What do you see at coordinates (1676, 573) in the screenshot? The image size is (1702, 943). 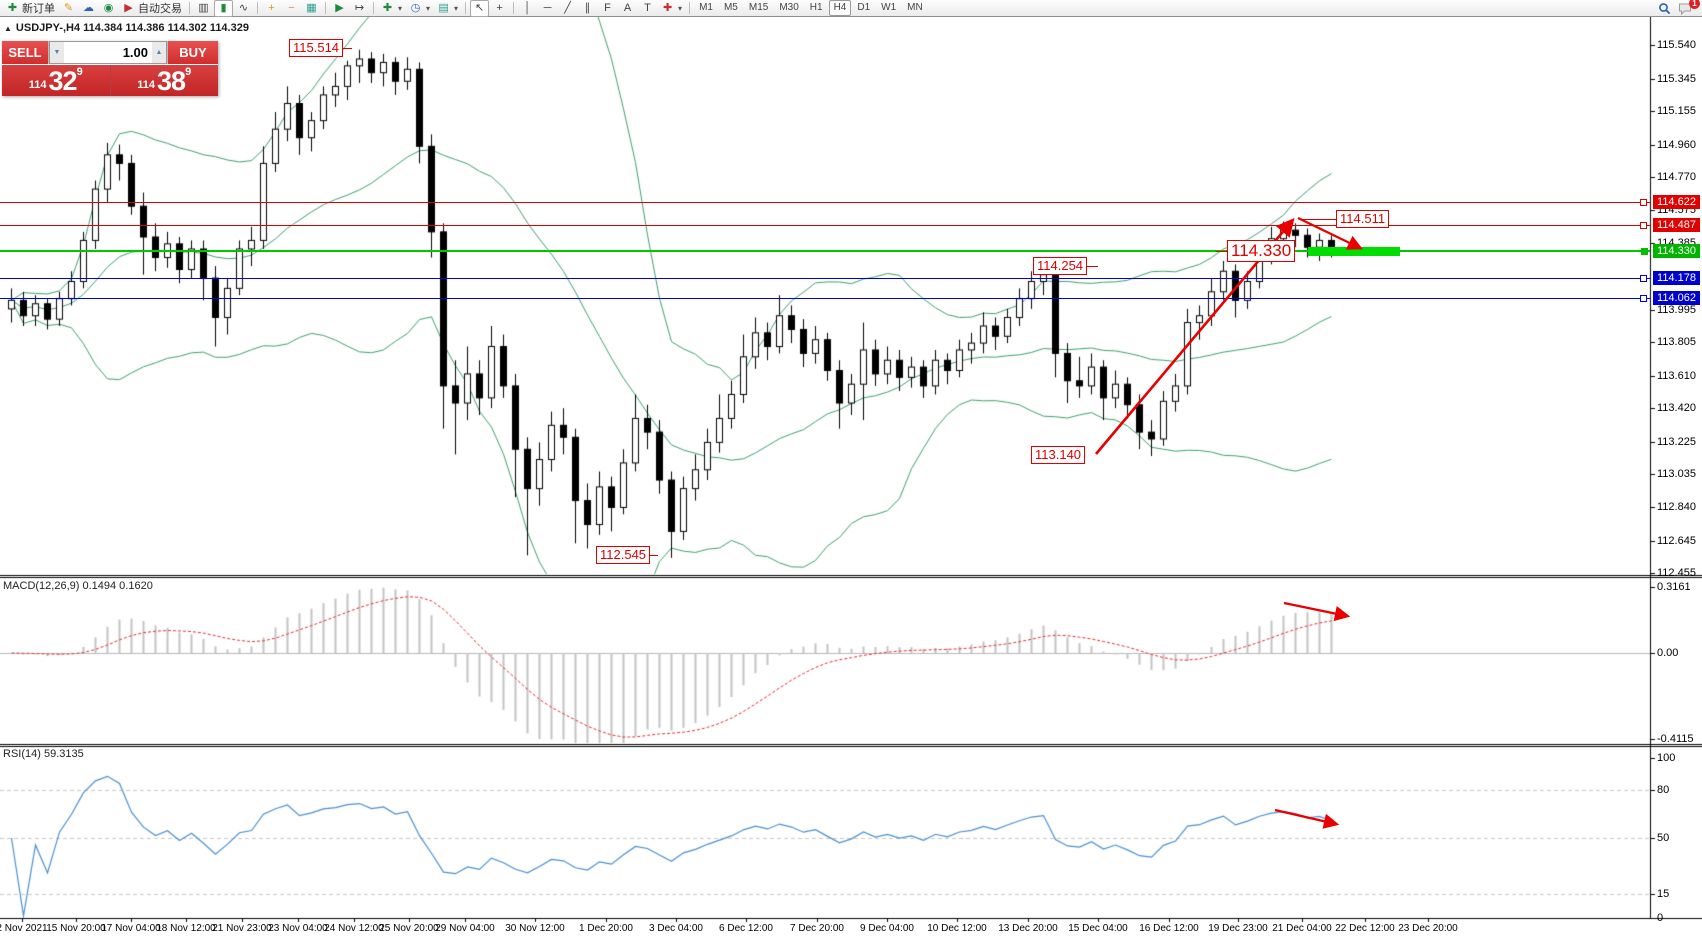 I see `price-axis-tick: 112.455` at bounding box center [1676, 573].